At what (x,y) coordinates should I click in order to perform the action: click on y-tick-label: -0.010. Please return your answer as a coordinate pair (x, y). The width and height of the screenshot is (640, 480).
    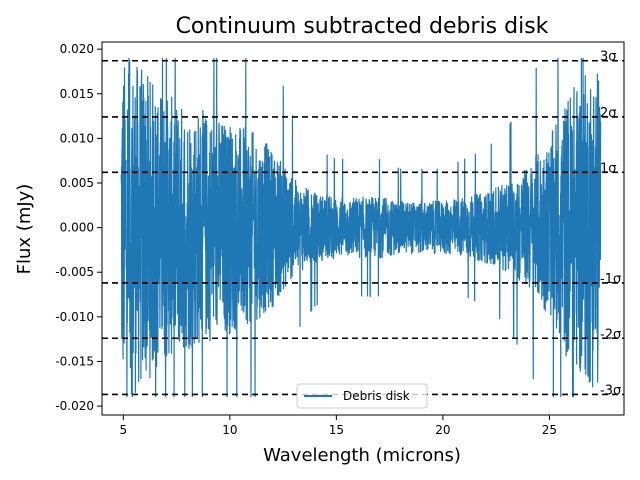
    Looking at the image, I should click on (74, 317).